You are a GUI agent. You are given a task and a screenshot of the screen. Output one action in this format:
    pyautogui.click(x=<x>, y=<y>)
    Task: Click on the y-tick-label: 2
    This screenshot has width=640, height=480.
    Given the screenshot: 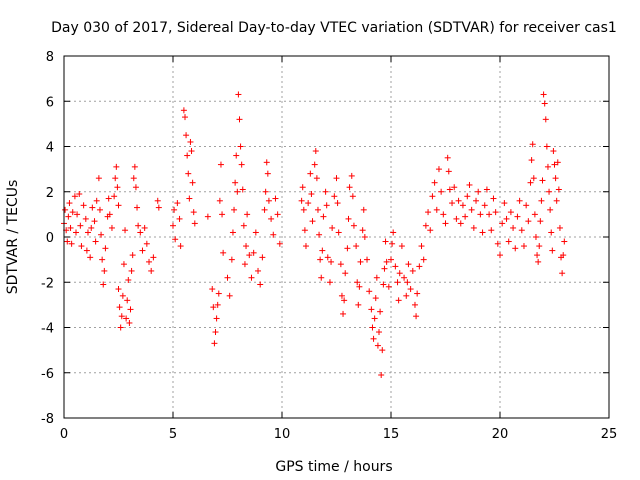 What is the action you would take?
    pyautogui.click(x=50, y=193)
    